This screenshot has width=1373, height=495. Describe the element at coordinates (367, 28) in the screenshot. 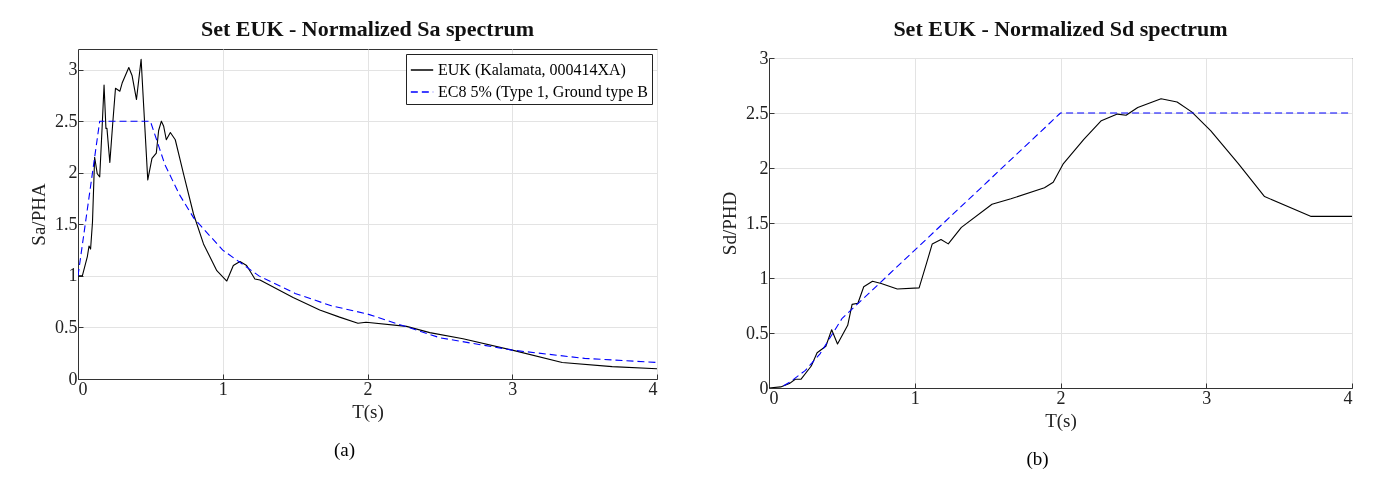

I see `chart-title: Set EUK - Normalized Sa spectrum` at that location.